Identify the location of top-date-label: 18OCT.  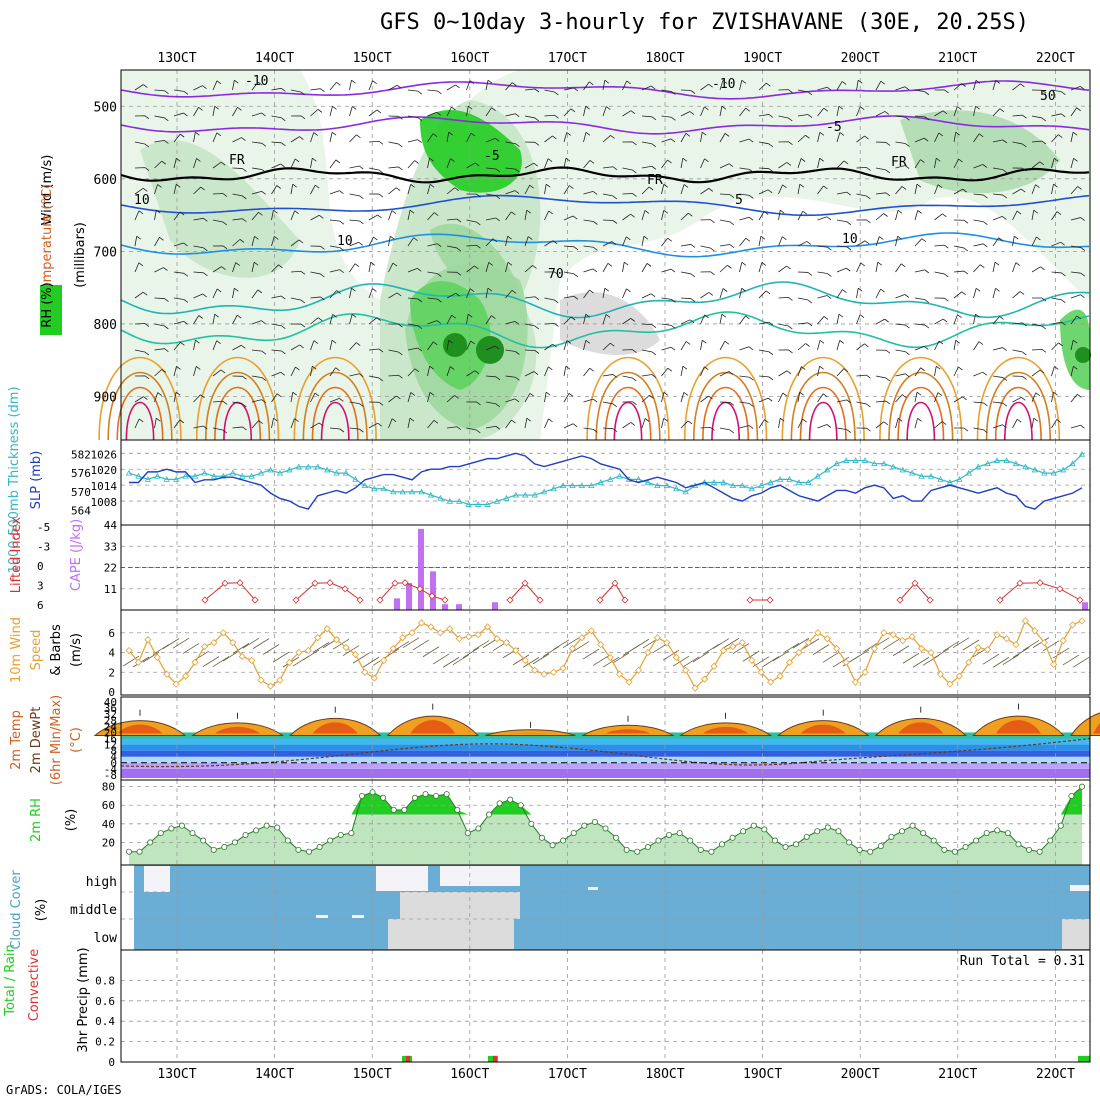
(664, 58).